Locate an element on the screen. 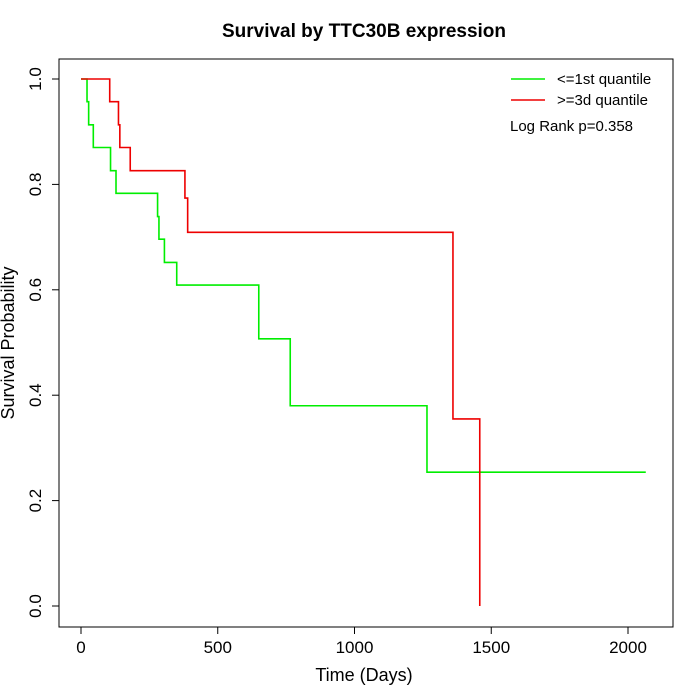 The height and width of the screenshot is (700, 700). x-tick-label: 0 is located at coordinates (80, 647).